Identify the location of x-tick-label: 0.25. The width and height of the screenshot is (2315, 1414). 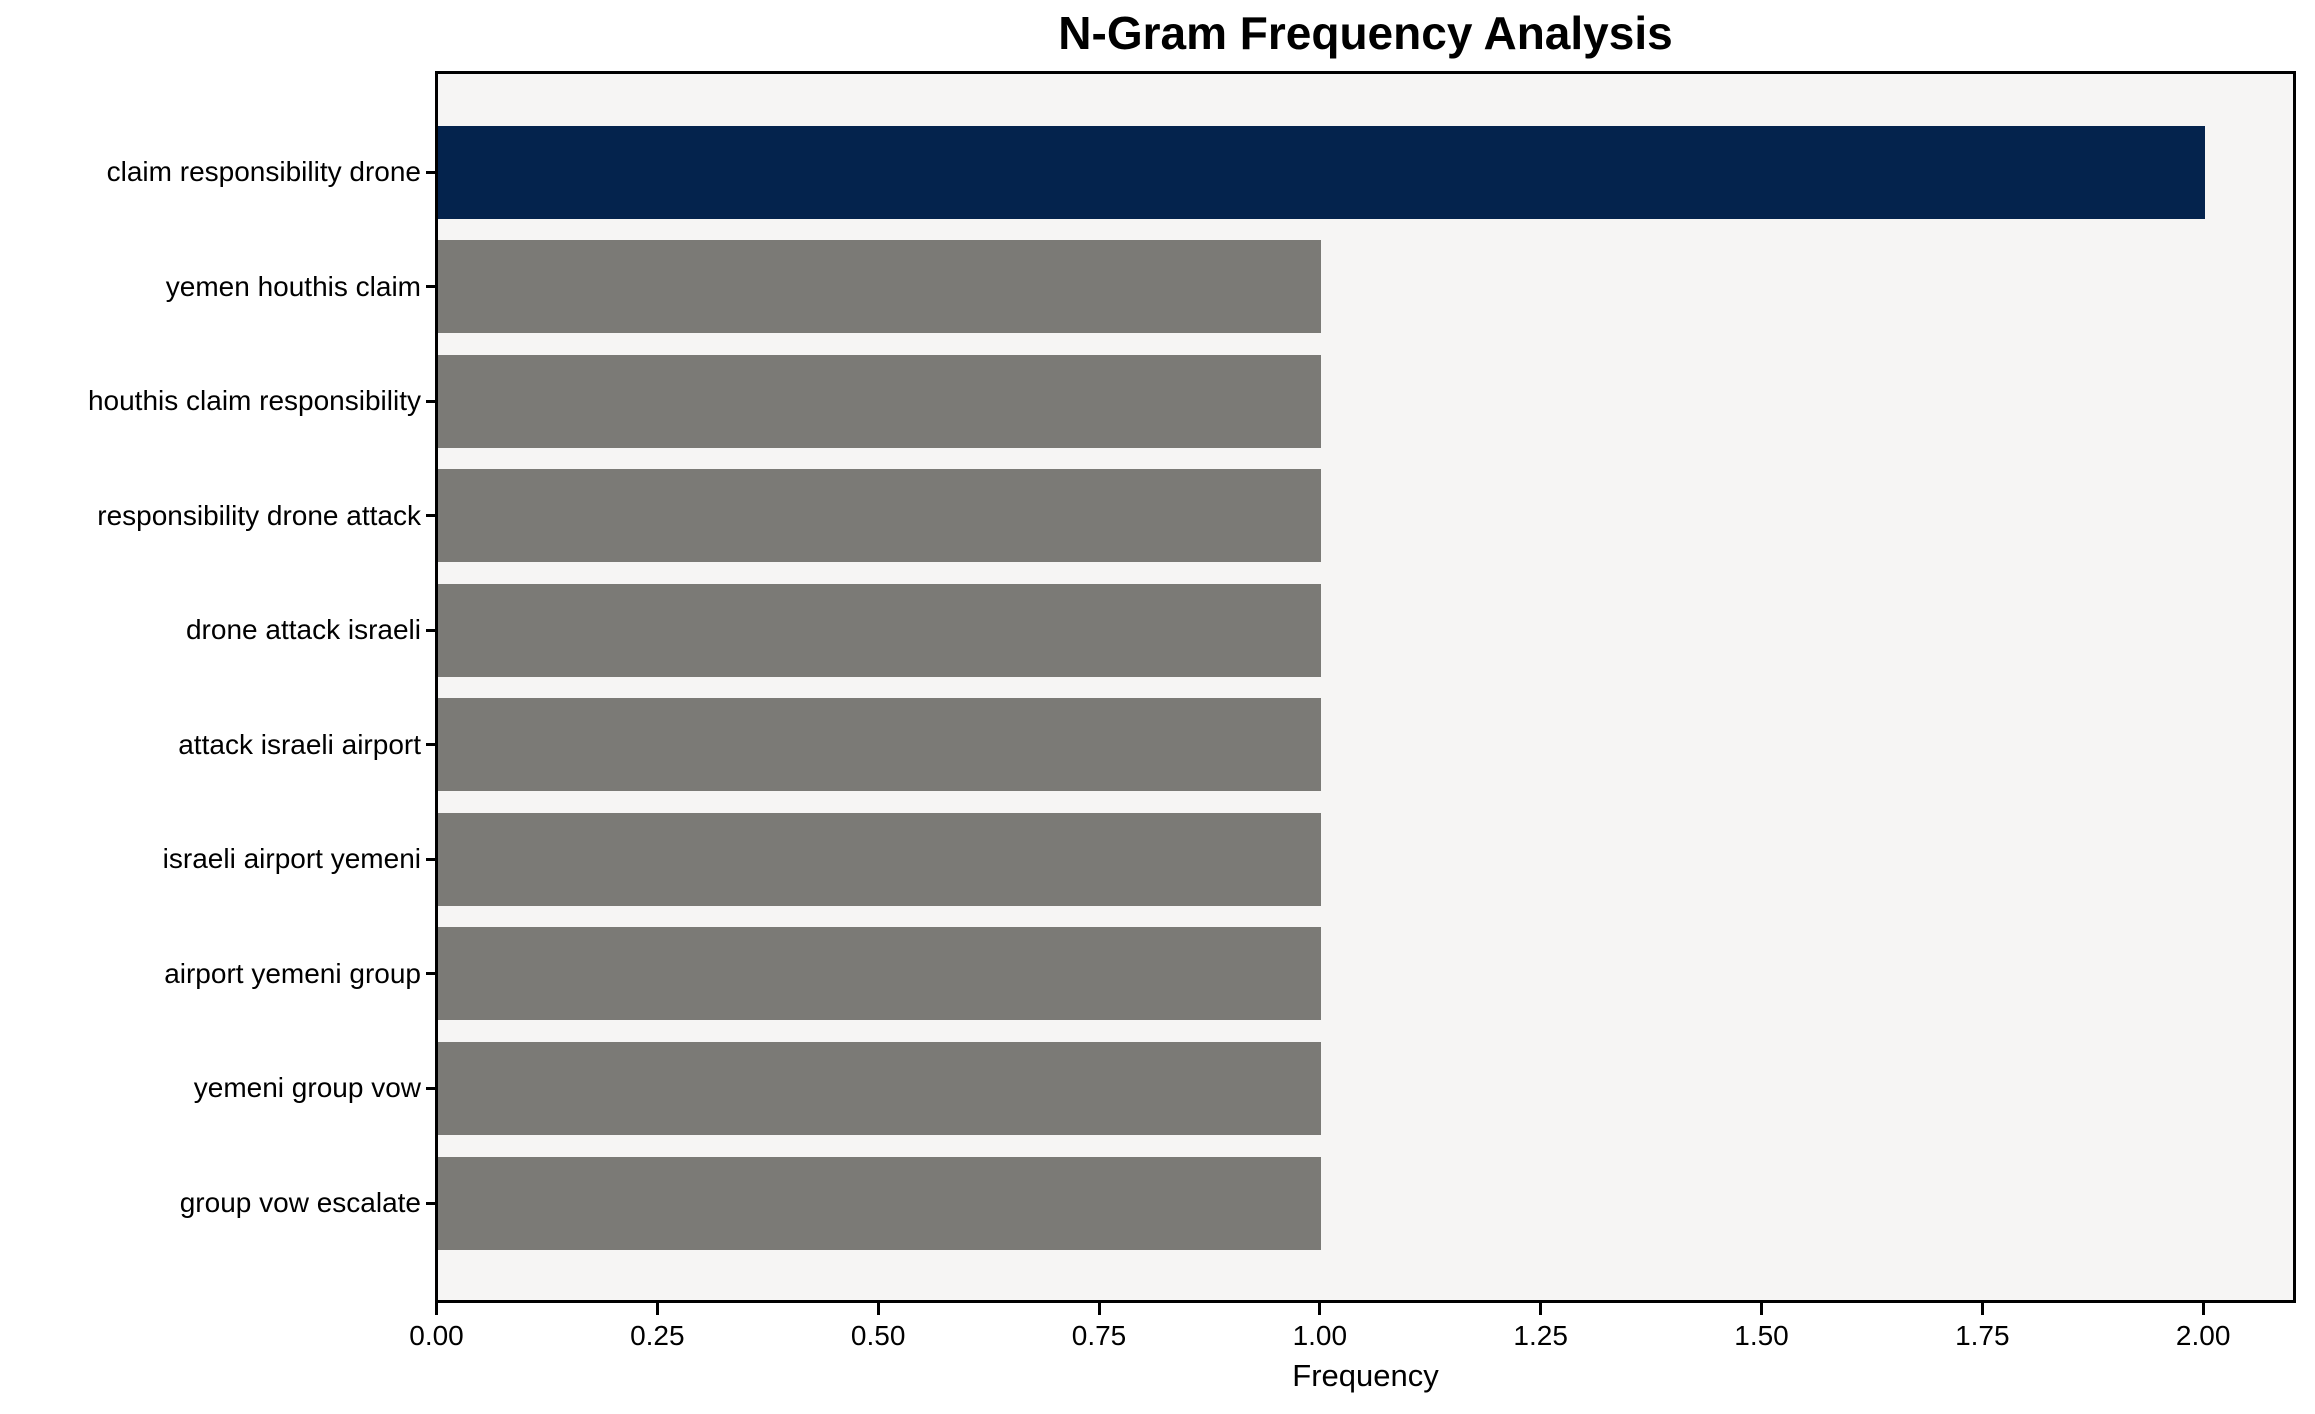
(657, 1335).